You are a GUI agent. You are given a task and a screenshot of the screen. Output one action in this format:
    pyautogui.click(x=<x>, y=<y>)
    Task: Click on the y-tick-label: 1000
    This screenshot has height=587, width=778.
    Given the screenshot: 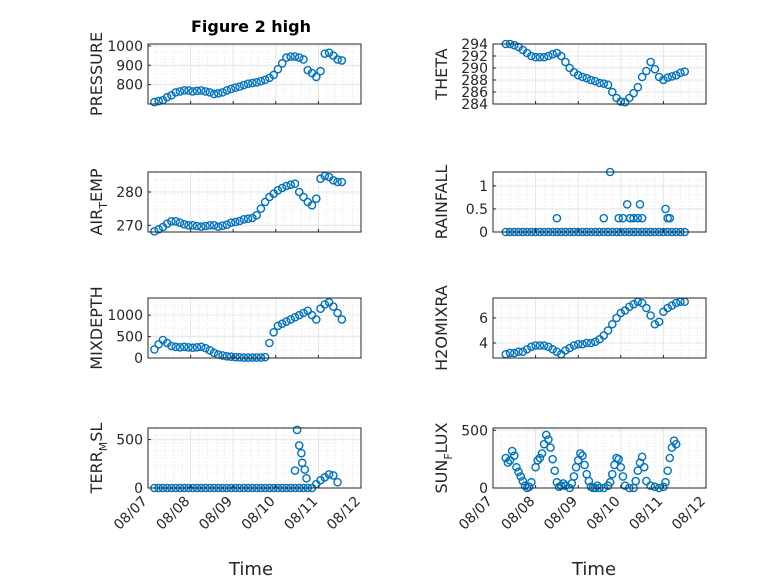 What is the action you would take?
    pyautogui.click(x=125, y=316)
    